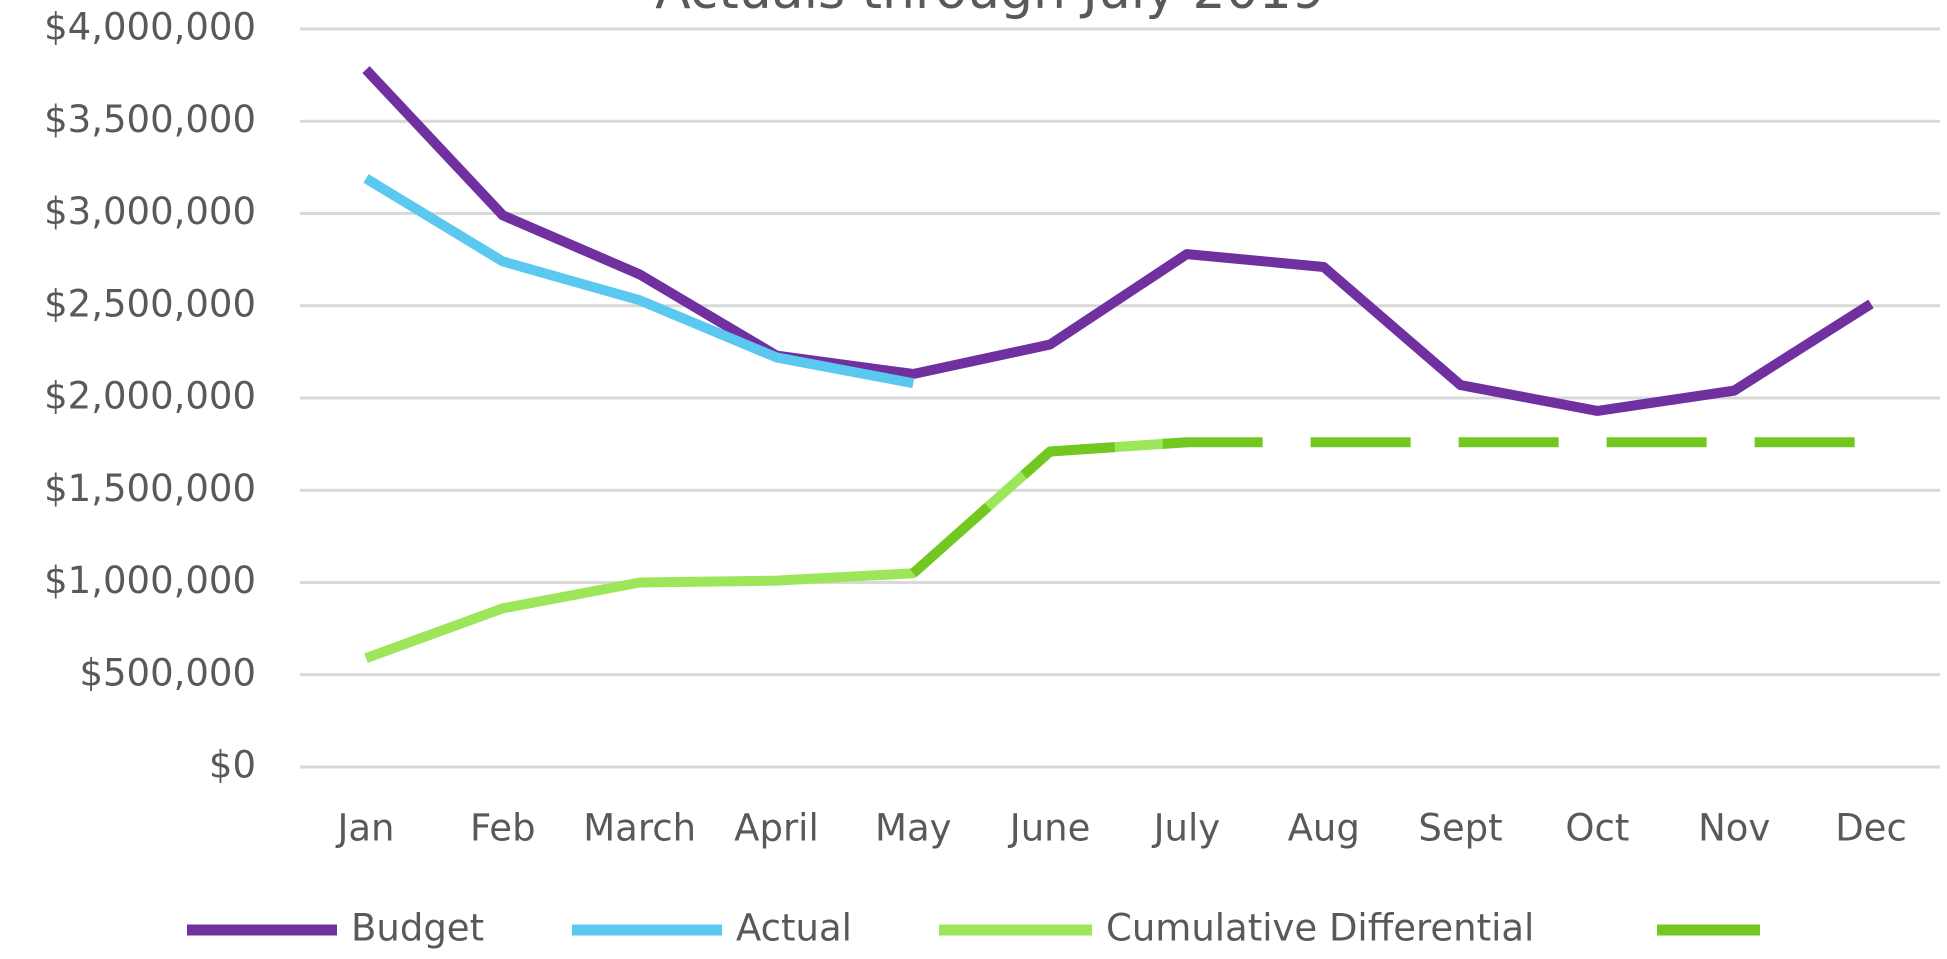 The width and height of the screenshot is (1947, 959). What do you see at coordinates (150, 303) in the screenshot?
I see `y-tick-label: $2,500,000` at bounding box center [150, 303].